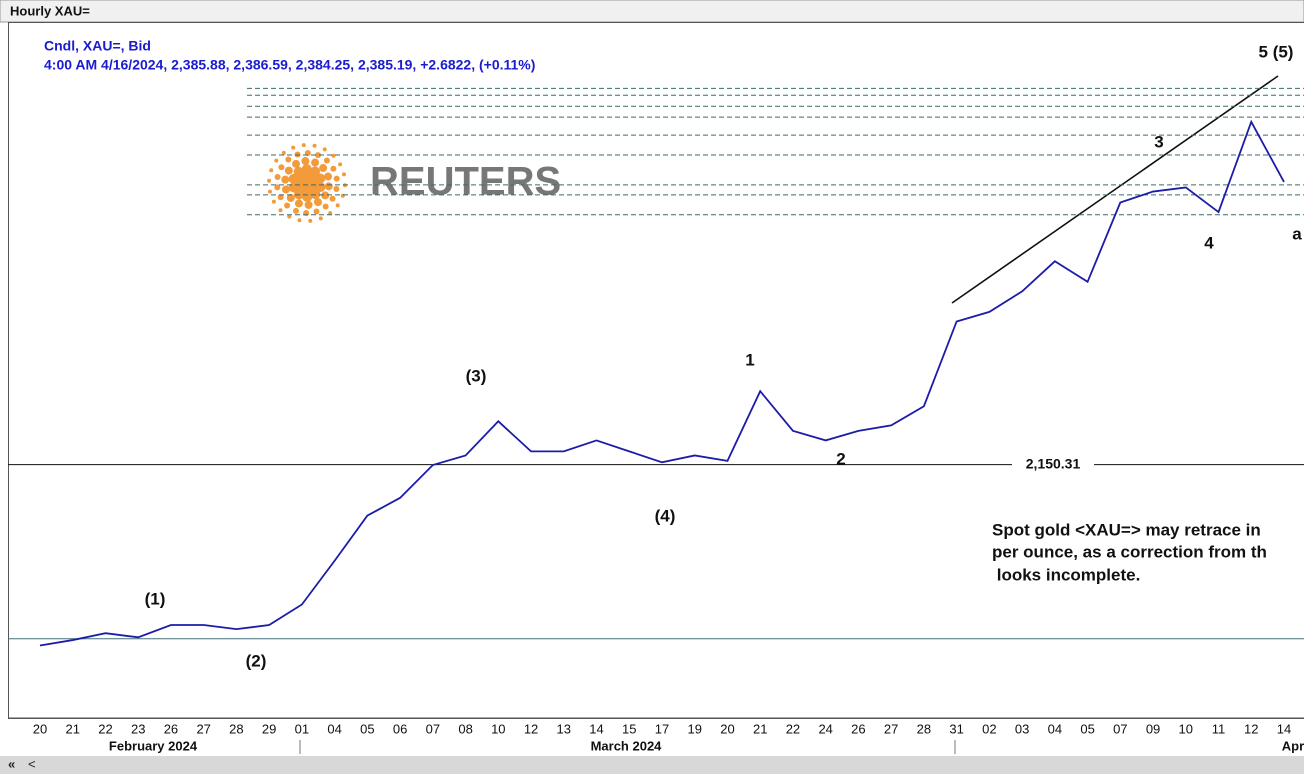  Describe the element at coordinates (307, 183) in the screenshot. I see `logo-mark` at that location.